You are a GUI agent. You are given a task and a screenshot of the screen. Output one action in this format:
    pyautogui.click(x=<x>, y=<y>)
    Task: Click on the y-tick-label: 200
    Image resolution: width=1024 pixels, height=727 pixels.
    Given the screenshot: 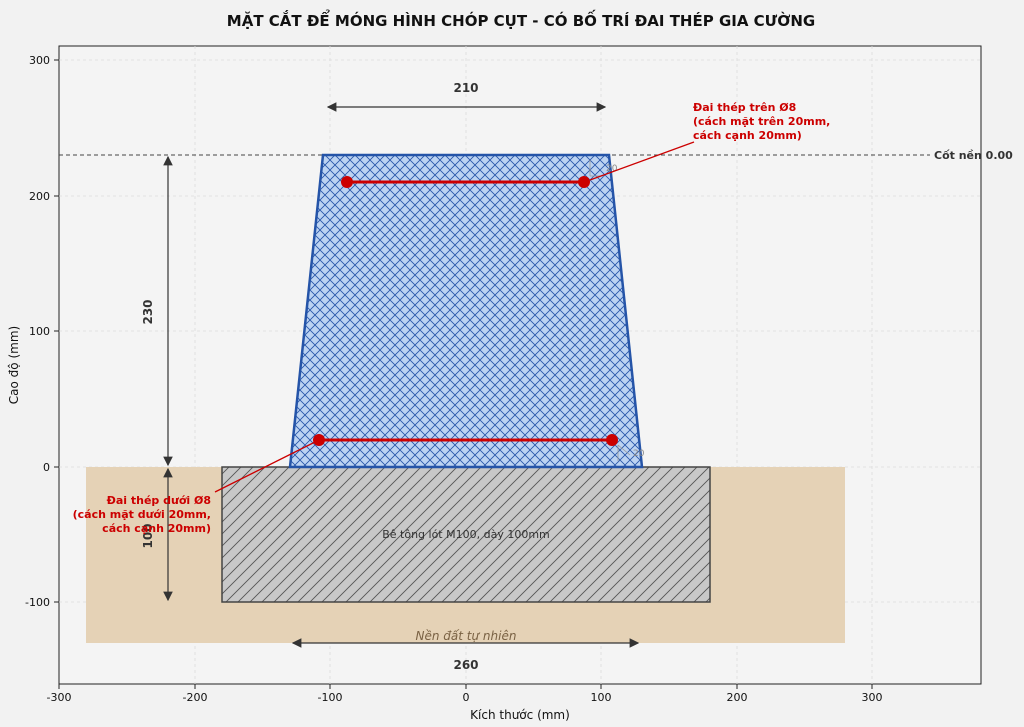 What is the action you would take?
    pyautogui.click(x=39, y=196)
    